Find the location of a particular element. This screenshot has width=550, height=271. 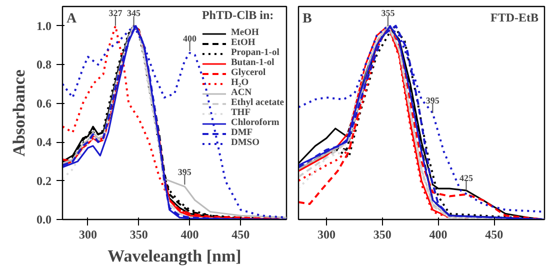

legend-label: DMSO is located at coordinates (245, 143).